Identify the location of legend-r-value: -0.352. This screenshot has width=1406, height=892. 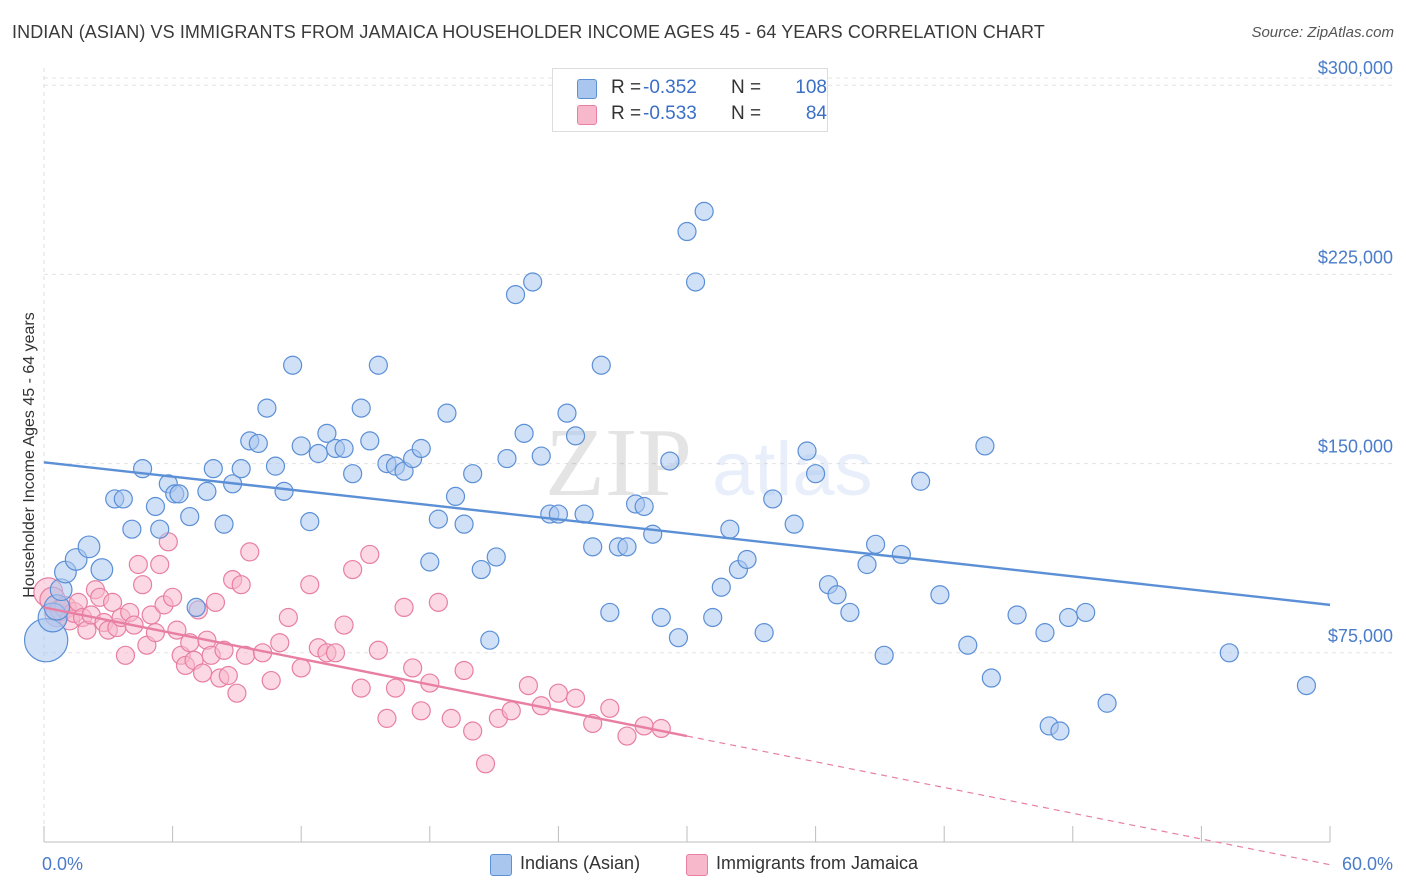
(670, 87).